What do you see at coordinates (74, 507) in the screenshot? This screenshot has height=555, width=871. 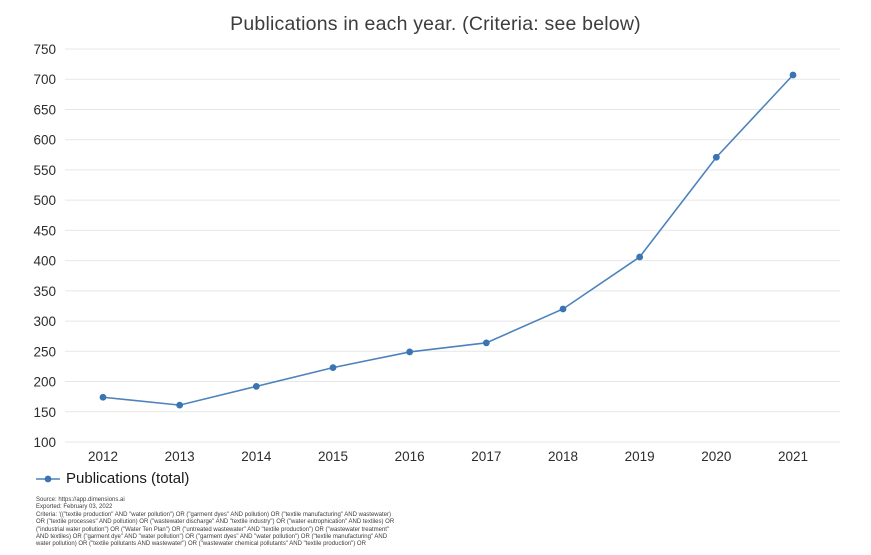 I see `exported-note: Exported: February 03, 2022` at bounding box center [74, 507].